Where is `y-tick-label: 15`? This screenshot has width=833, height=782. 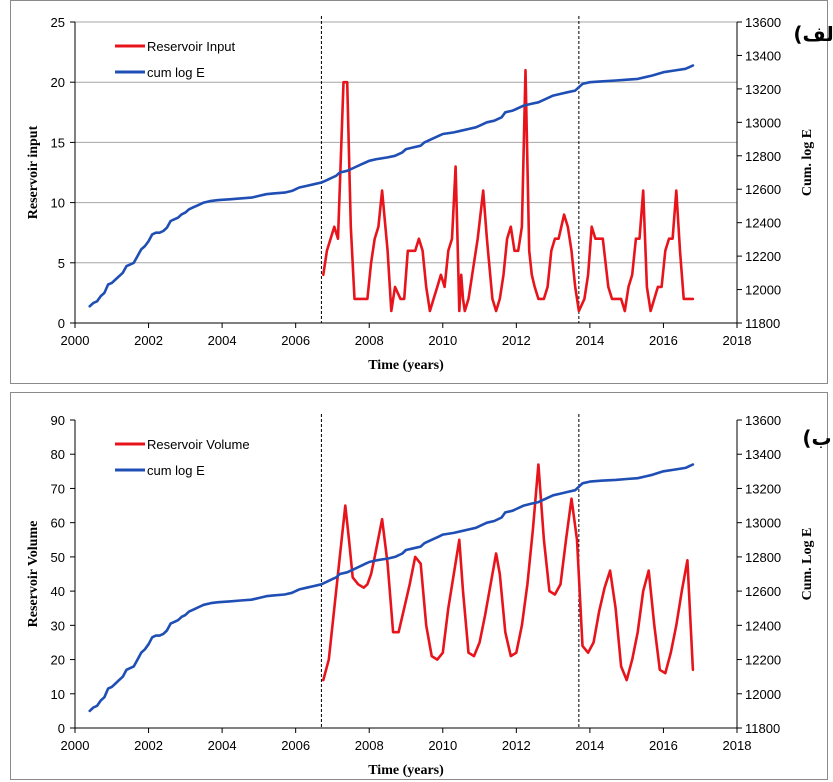
y-tick-label: 15 is located at coordinates (58, 142).